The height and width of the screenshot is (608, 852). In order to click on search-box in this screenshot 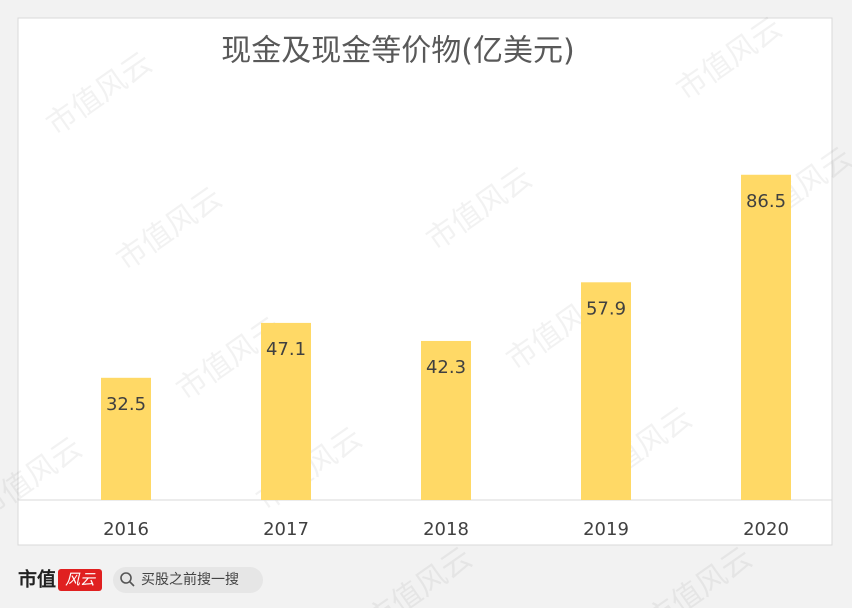, I will do `click(188, 580)`.